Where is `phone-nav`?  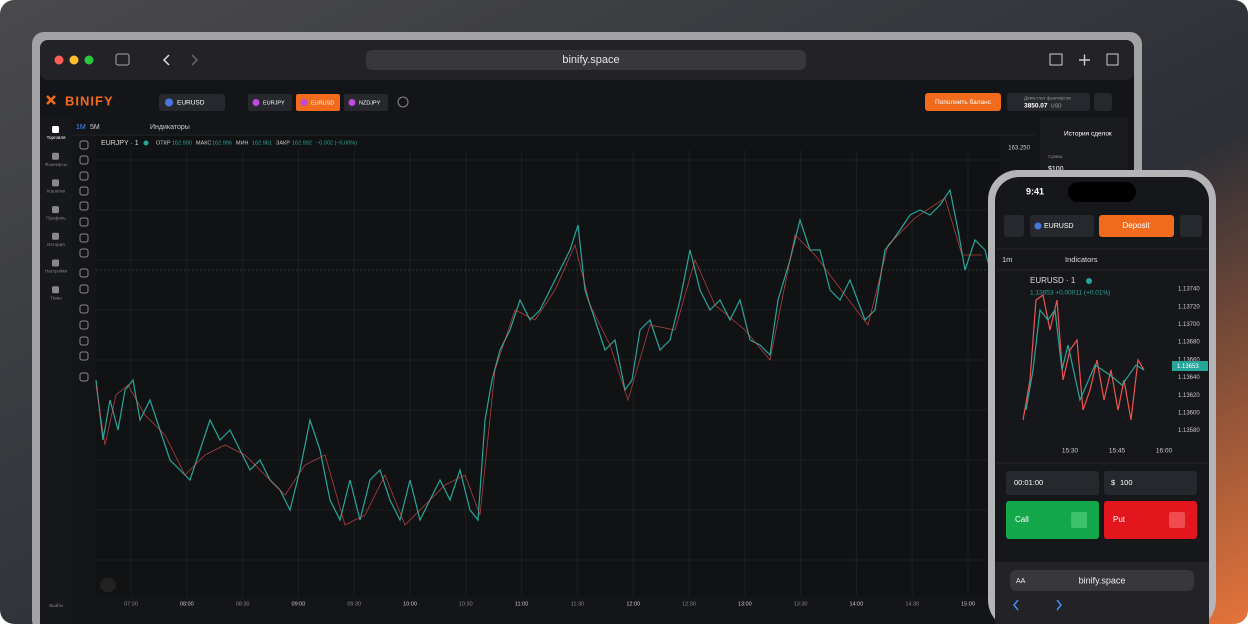
phone-nav is located at coordinates (1037, 605).